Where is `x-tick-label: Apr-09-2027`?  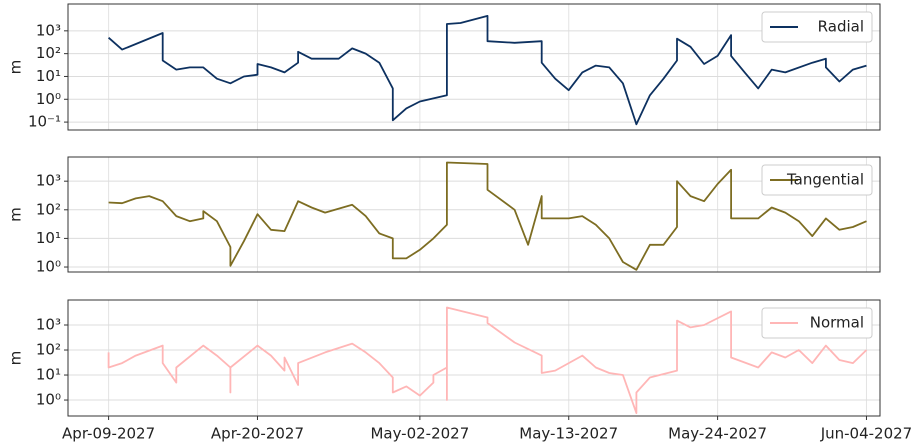
x-tick-label: Apr-09-2027 is located at coordinates (108, 434).